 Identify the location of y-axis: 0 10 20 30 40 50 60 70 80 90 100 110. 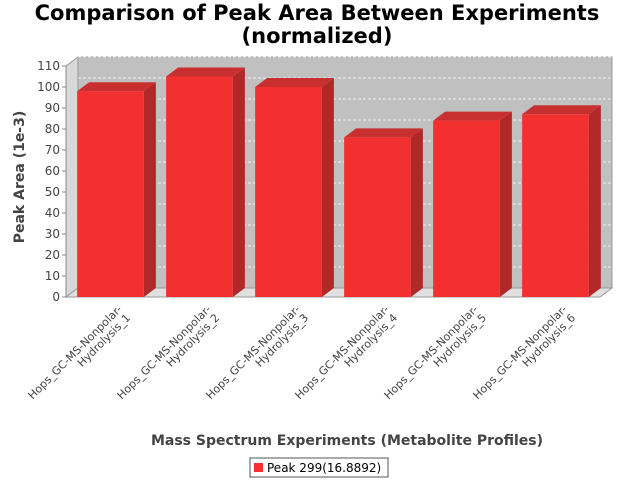
(52, 181).